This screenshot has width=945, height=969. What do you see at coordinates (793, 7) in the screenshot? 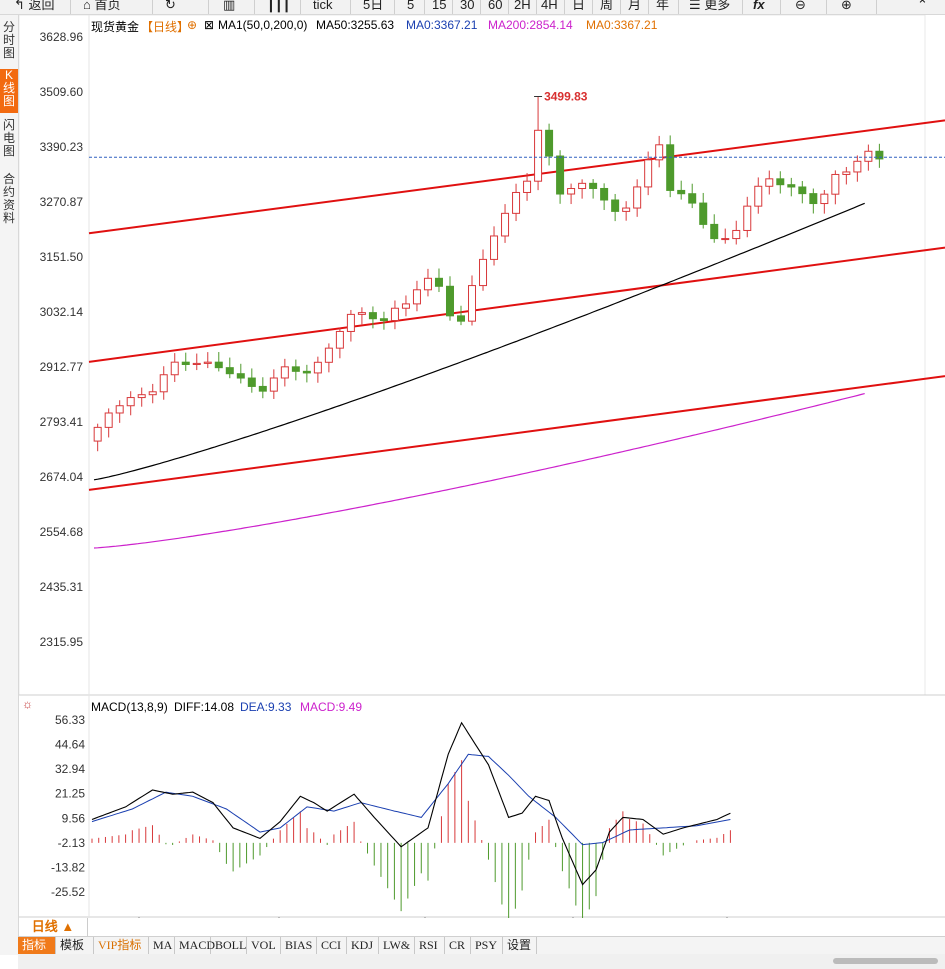
I see `zoom-out-icon: ⊖` at bounding box center [793, 7].